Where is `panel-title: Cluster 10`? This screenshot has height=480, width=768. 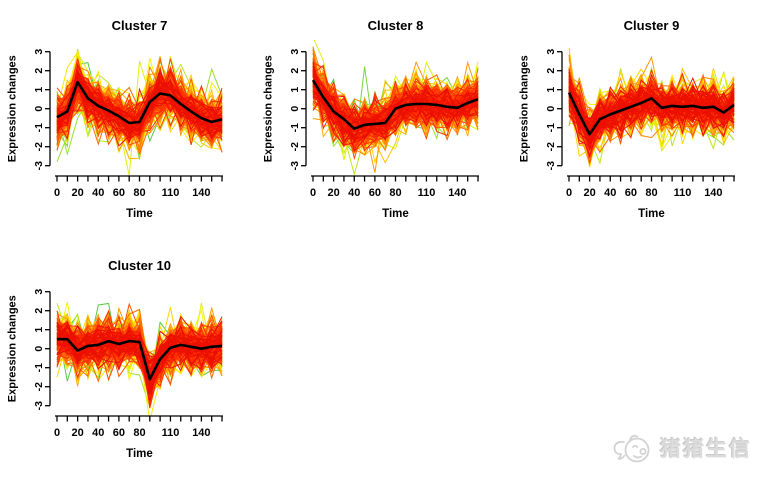 panel-title: Cluster 10 is located at coordinates (139, 265).